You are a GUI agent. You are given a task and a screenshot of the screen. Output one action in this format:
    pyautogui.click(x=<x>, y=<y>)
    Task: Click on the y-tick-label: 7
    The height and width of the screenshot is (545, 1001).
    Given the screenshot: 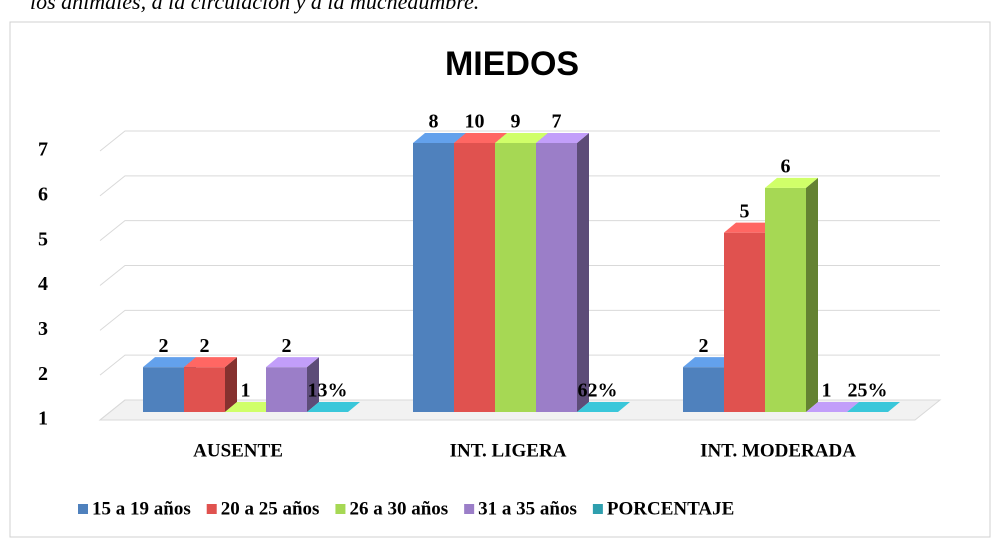 What is the action you would take?
    pyautogui.click(x=43, y=150)
    